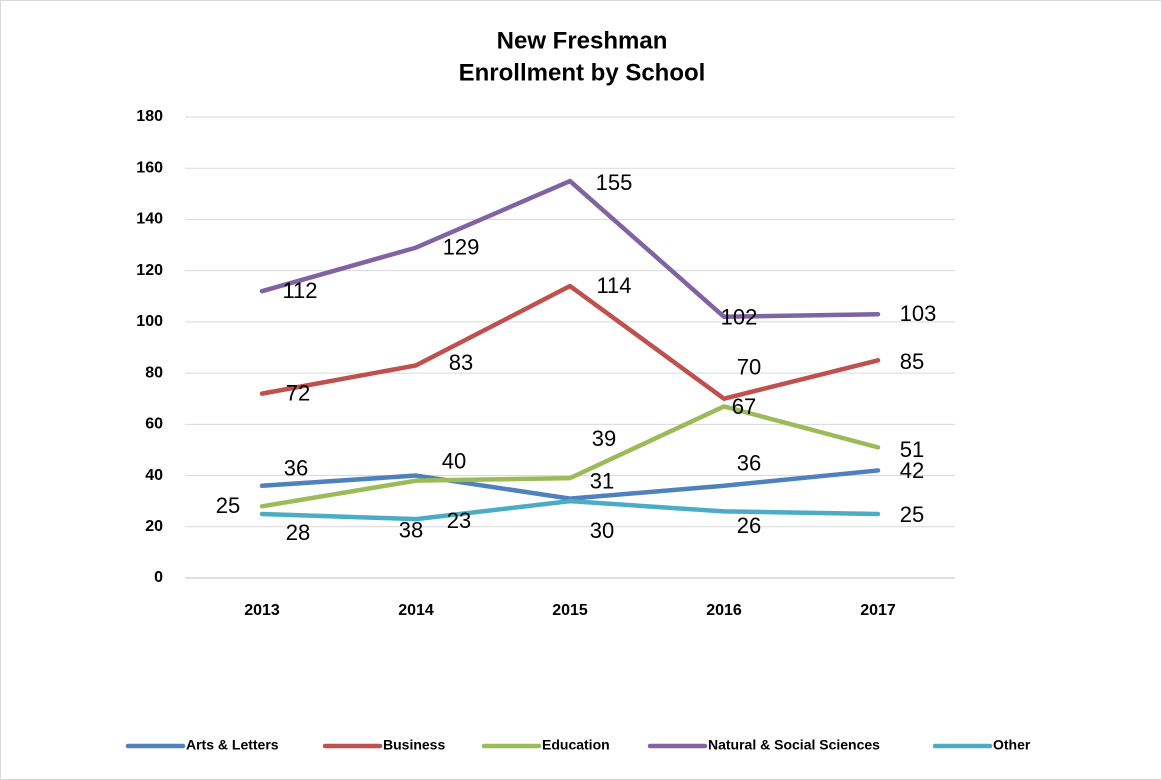  What do you see at coordinates (454, 460) in the screenshot?
I see `data-label: 40` at bounding box center [454, 460].